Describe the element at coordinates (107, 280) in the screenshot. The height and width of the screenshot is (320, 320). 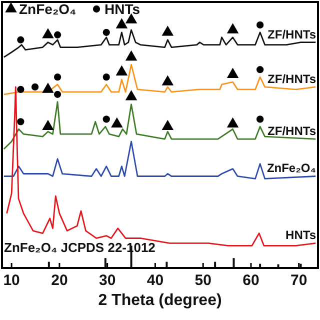
I see `x-tick-label: 30` at that location.